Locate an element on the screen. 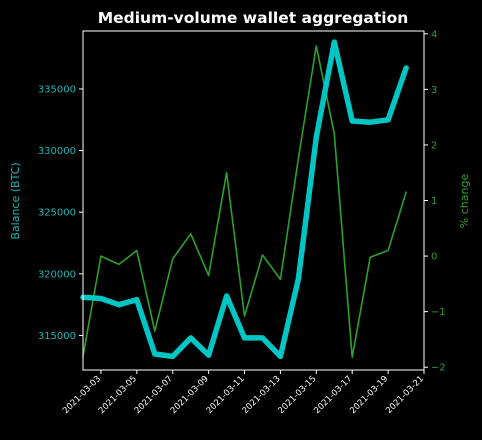 The height and width of the screenshot is (440, 482). chart-title: Medium-volume wallet aggregation is located at coordinates (253, 18).